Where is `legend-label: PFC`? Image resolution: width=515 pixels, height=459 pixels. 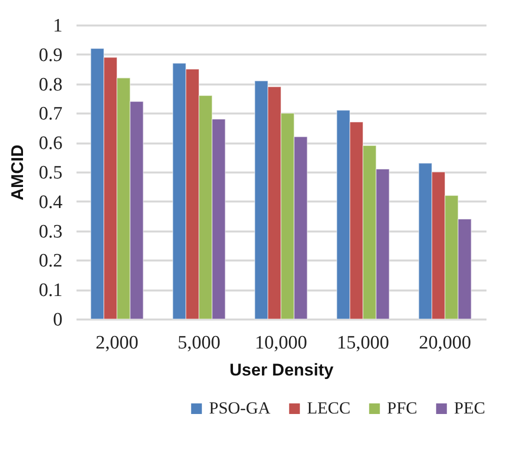 legend-label: PFC is located at coordinates (402, 408).